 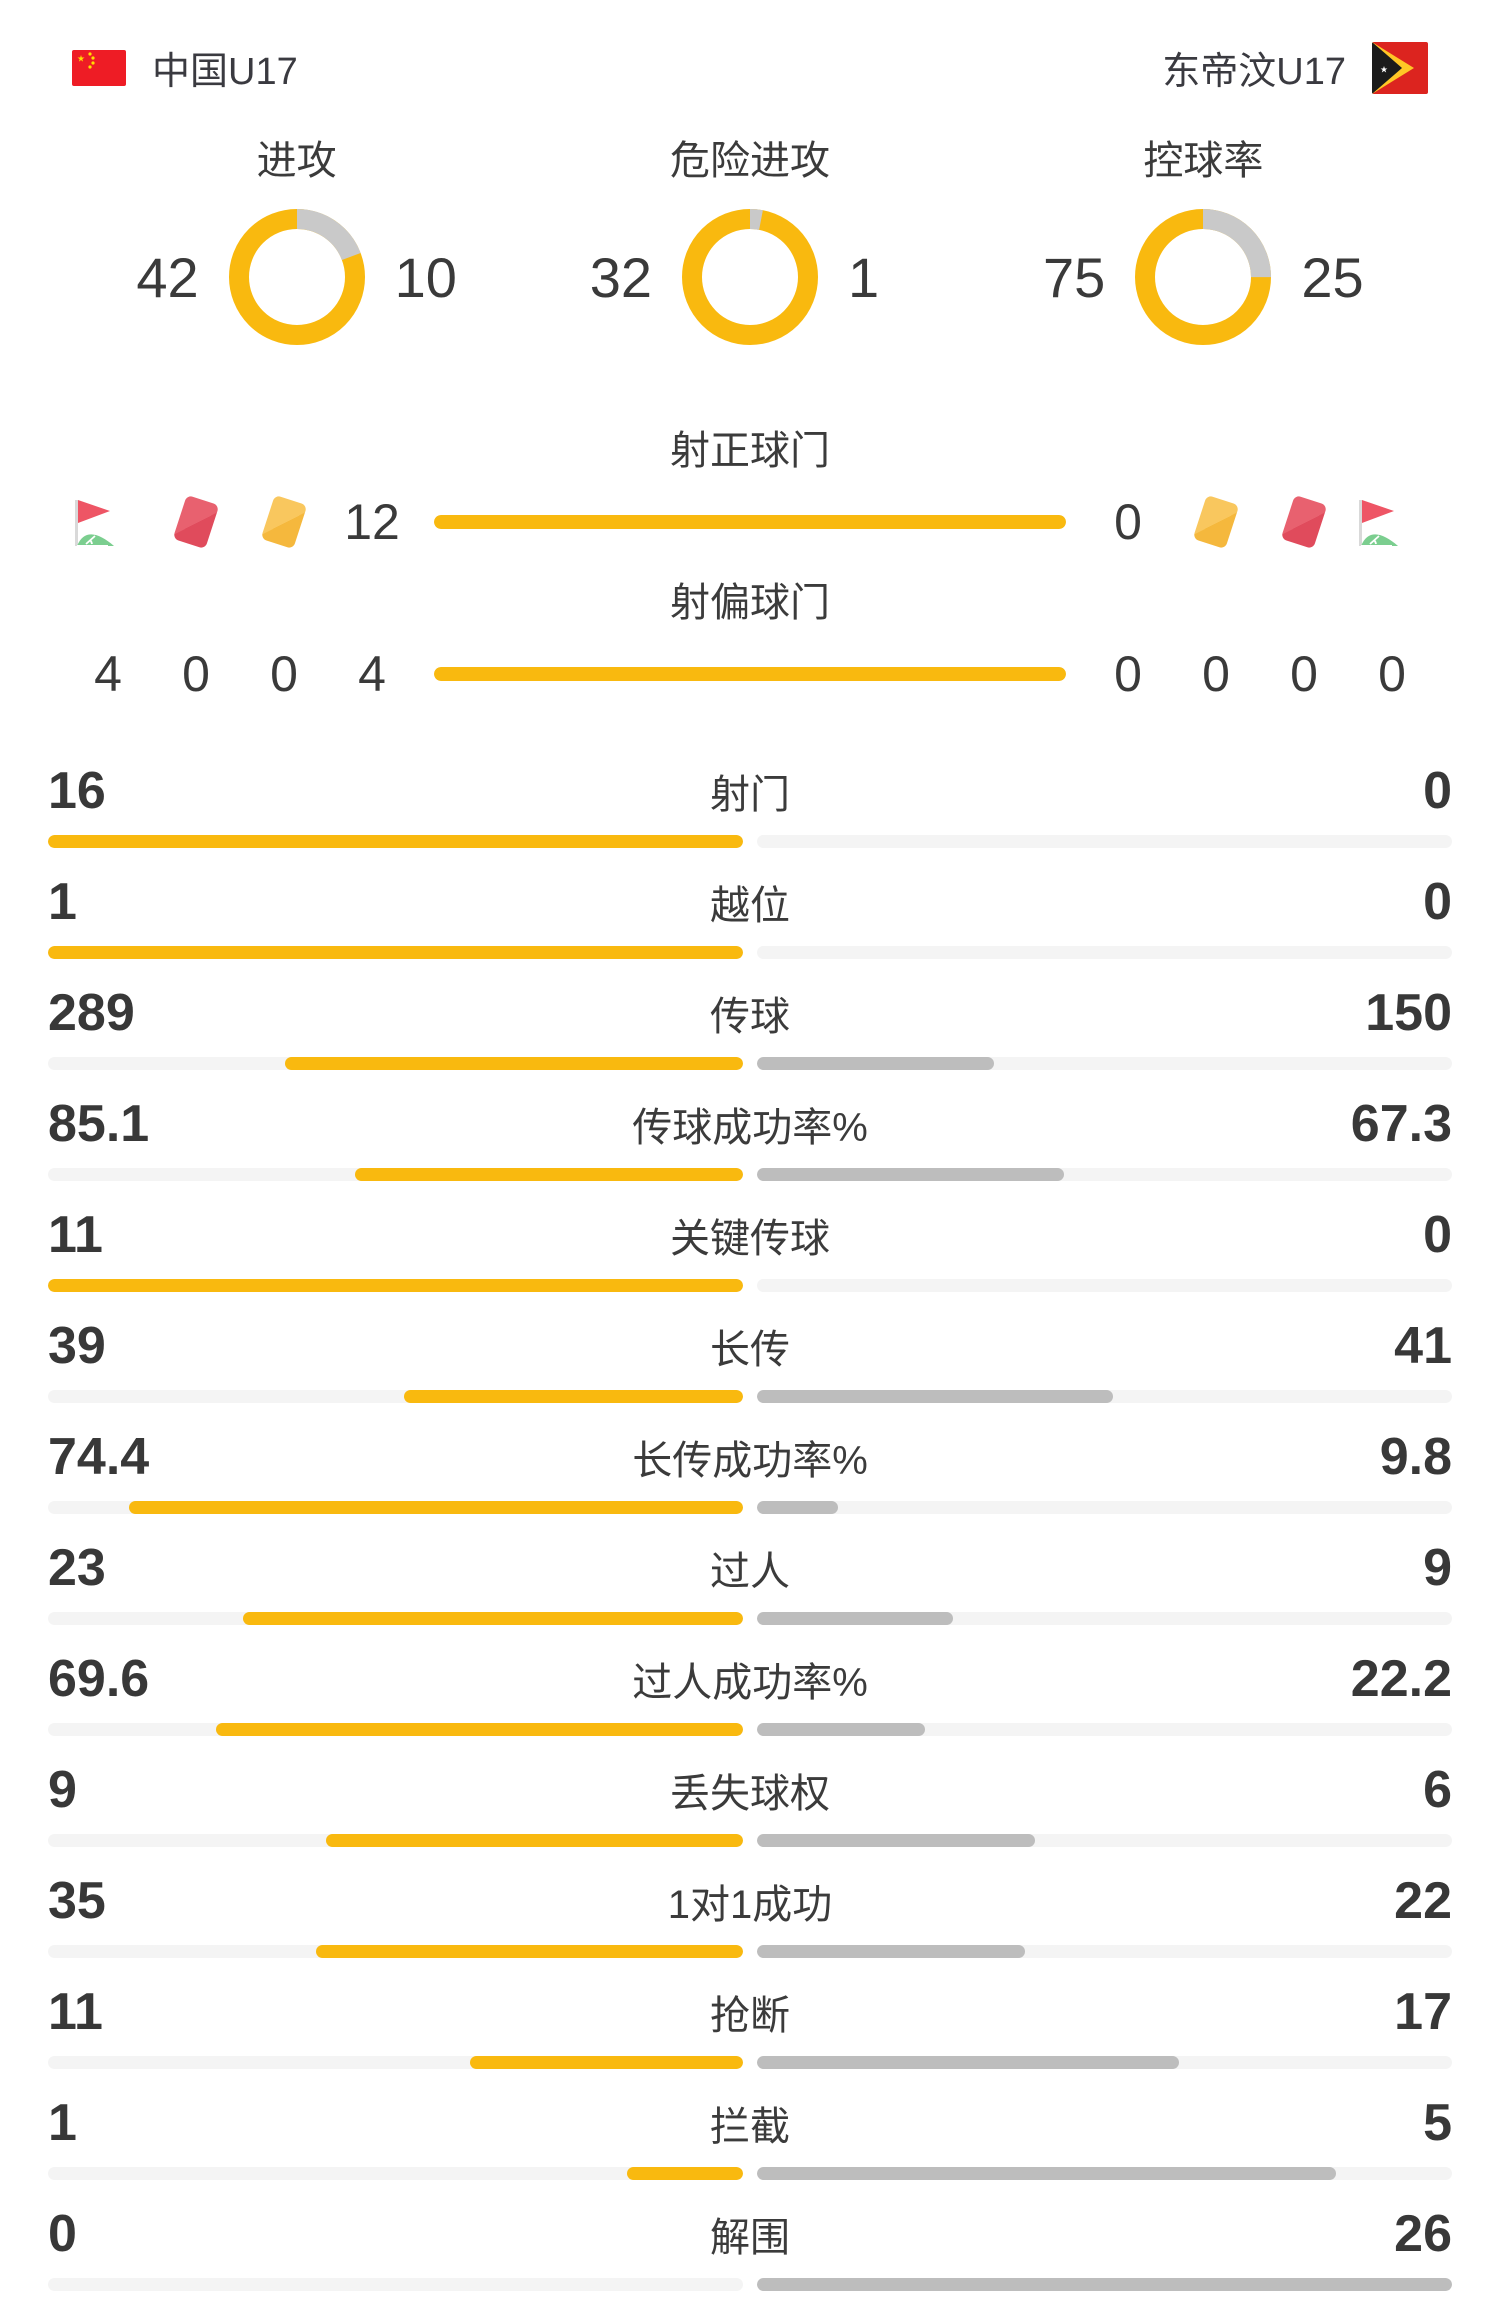 I want to click on stat-head: 74.4 长传成功率% 9.8, so click(x=750, y=1459).